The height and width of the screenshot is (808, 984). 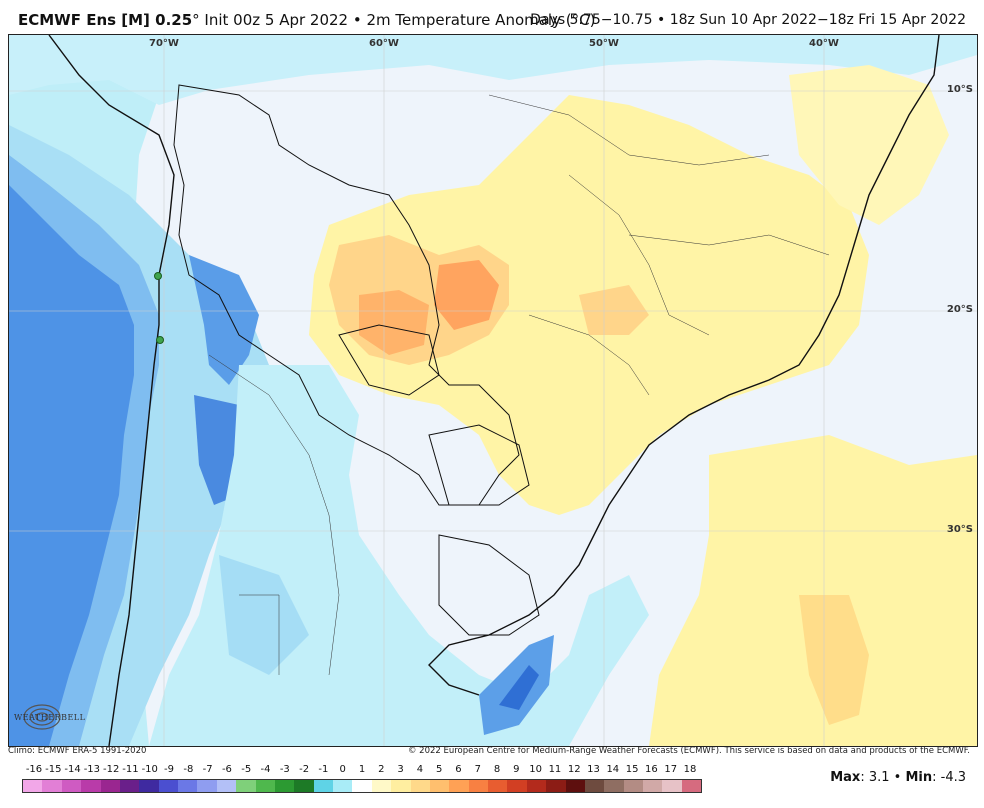 I want to click on colorbar-tick-label: 3, so click(x=400, y=769).